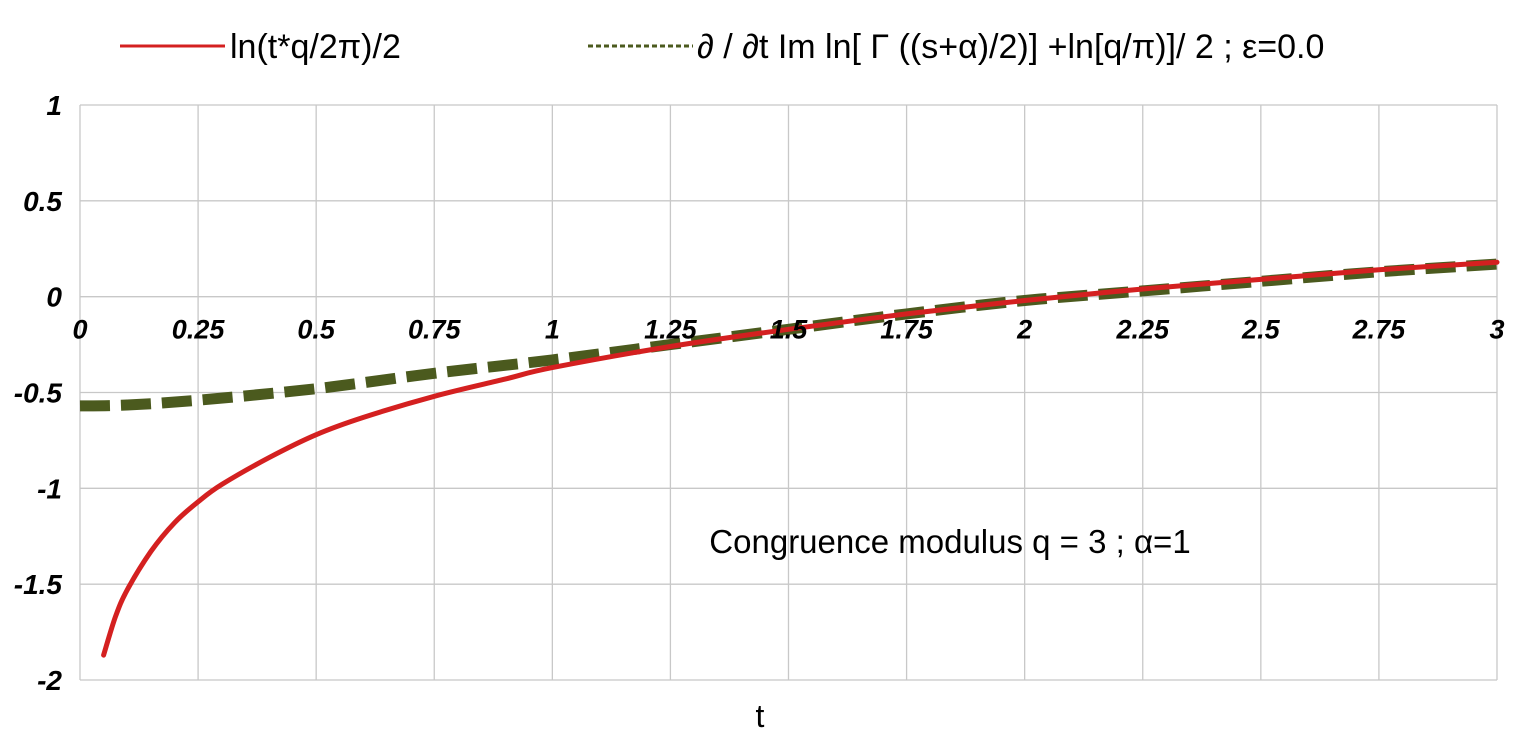 This screenshot has height=738, width=1522. What do you see at coordinates (42, 201) in the screenshot?
I see `y-tick-label-1: 0.5` at bounding box center [42, 201].